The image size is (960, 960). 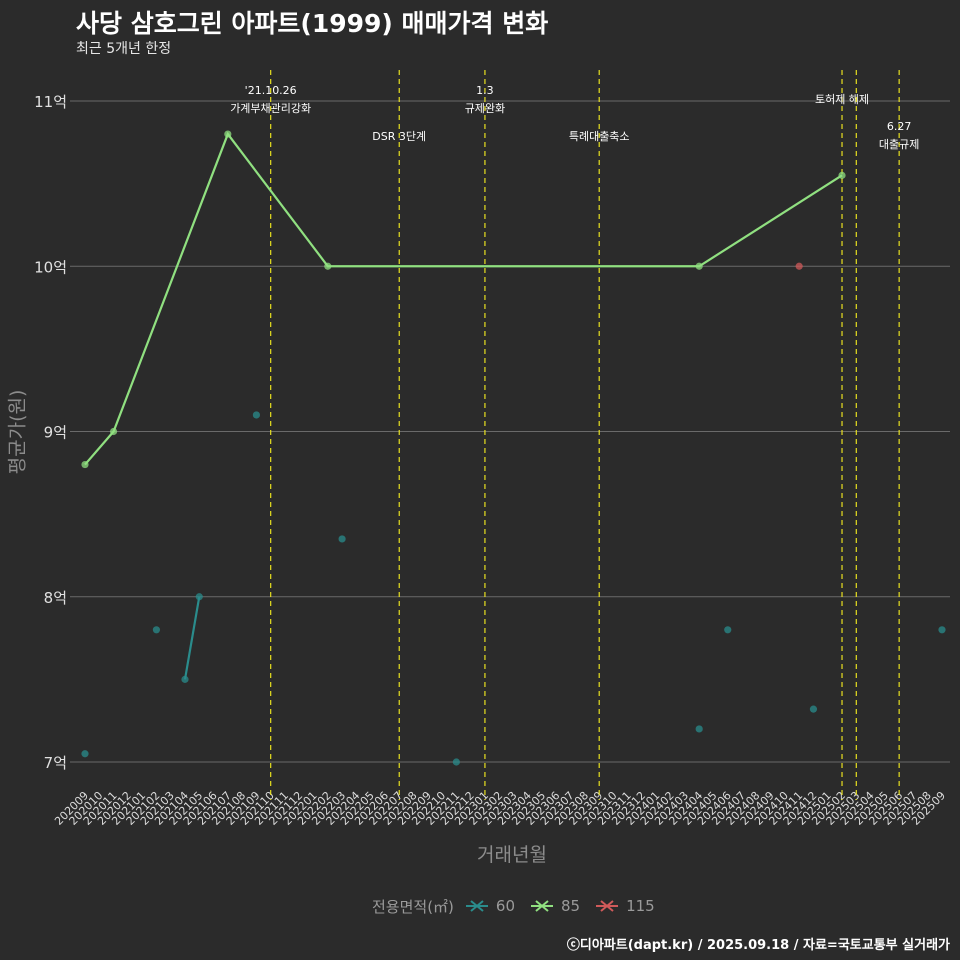 What do you see at coordinates (271, 90) in the screenshot?
I see `policy-annotation: '21.10.26` at bounding box center [271, 90].